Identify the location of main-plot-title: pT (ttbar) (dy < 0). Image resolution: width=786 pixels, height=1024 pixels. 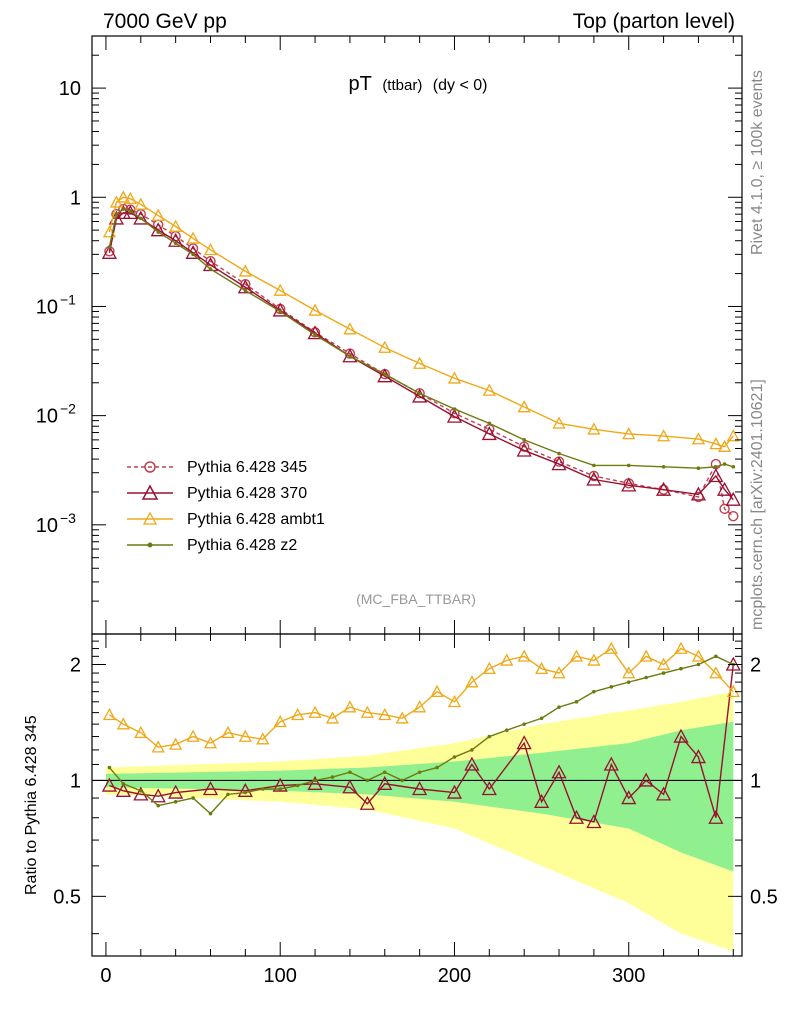
(418, 84).